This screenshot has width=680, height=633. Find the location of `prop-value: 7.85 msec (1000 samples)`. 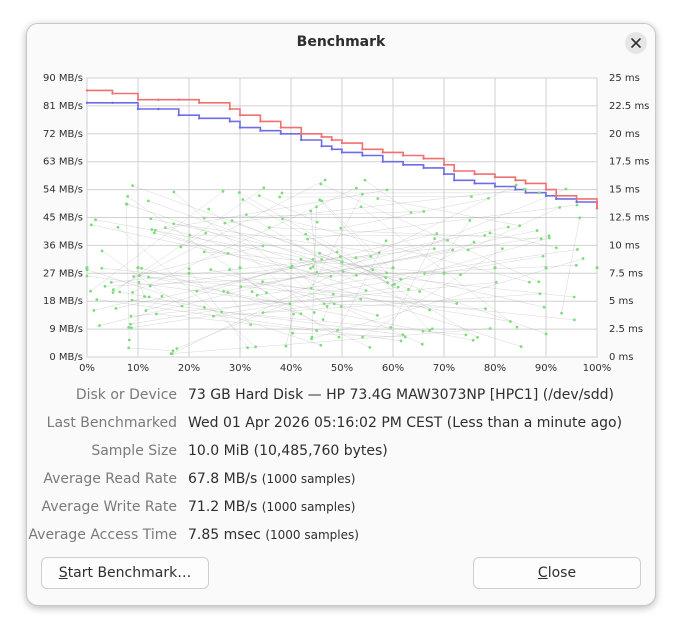

prop-value: 7.85 msec (1000 samples) is located at coordinates (273, 535).